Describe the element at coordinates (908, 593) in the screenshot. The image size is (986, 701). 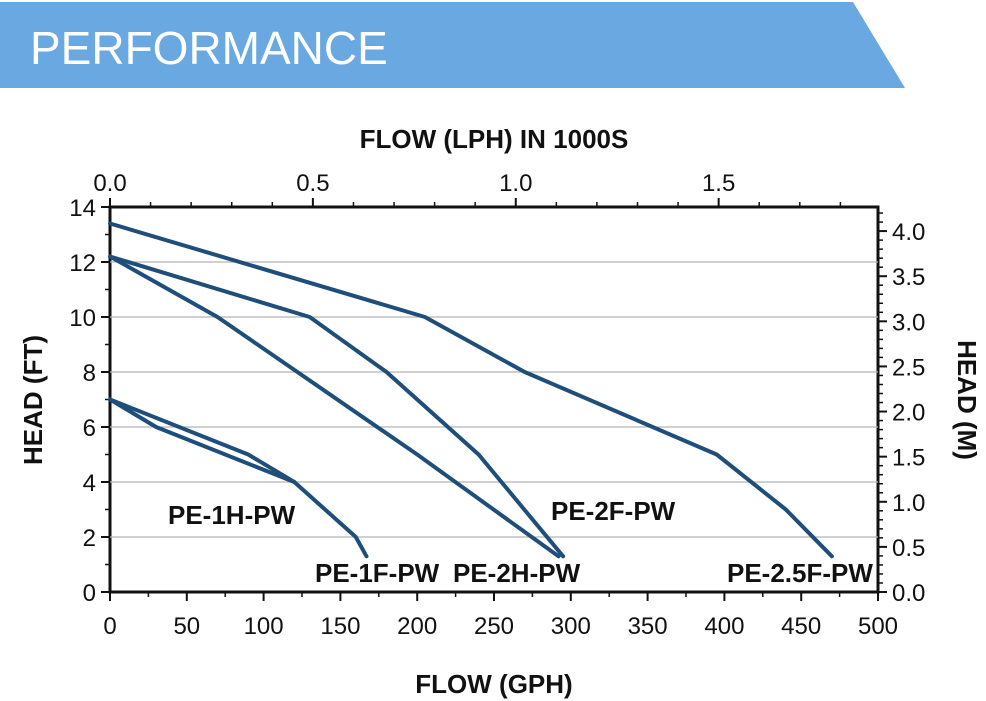
I see `y2-tick-label: 0.0` at that location.